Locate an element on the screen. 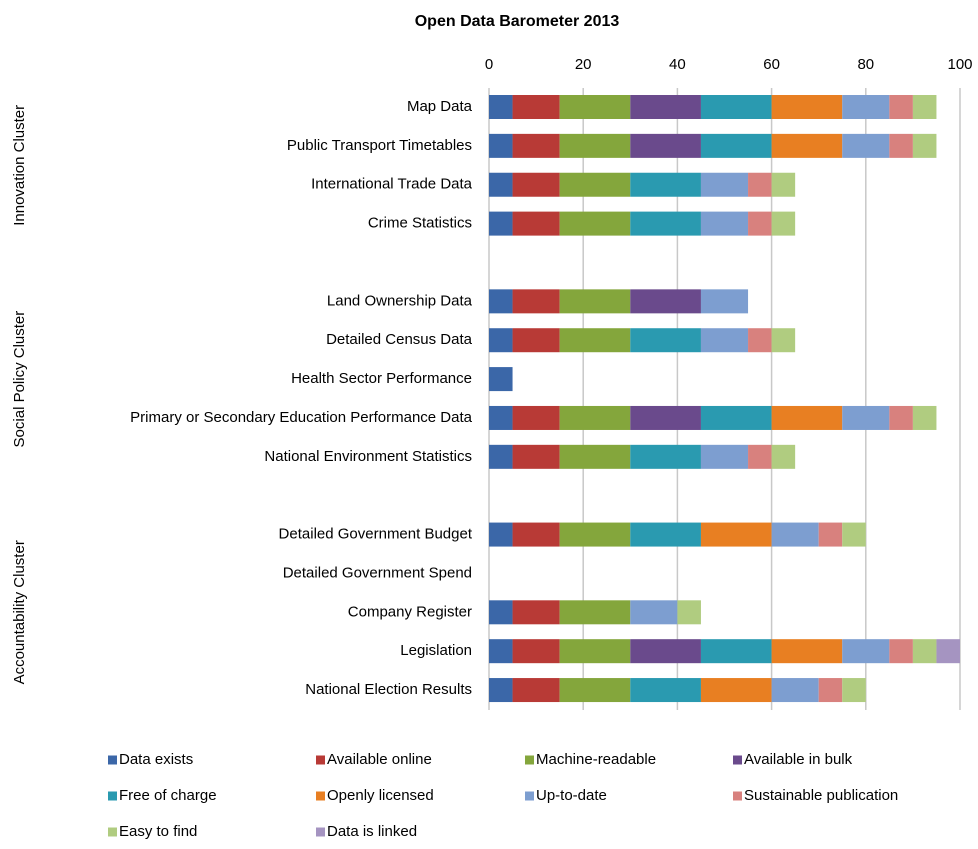 This screenshot has height=849, width=978. y-tick-label: Land Ownership Data is located at coordinates (400, 300).